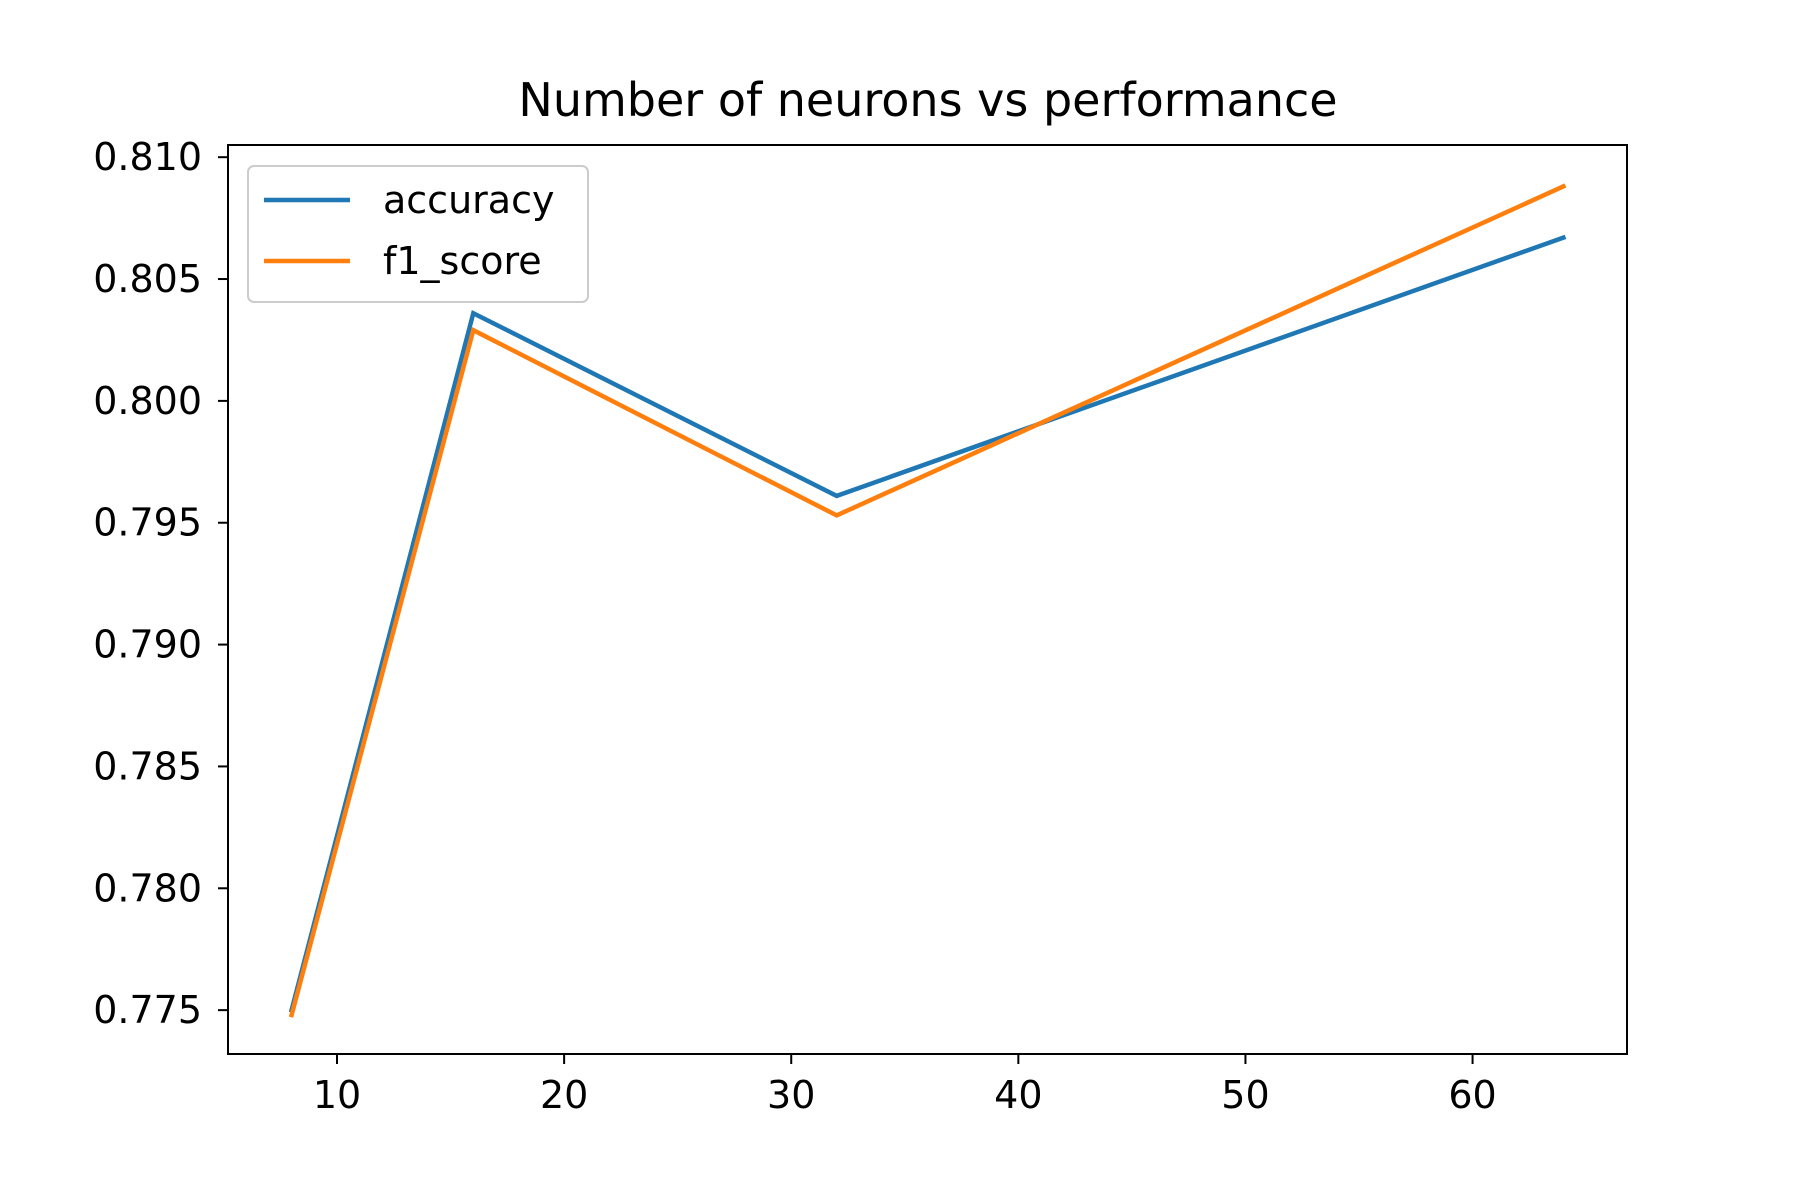  I want to click on y-tick-label: 0.795, so click(147, 523).